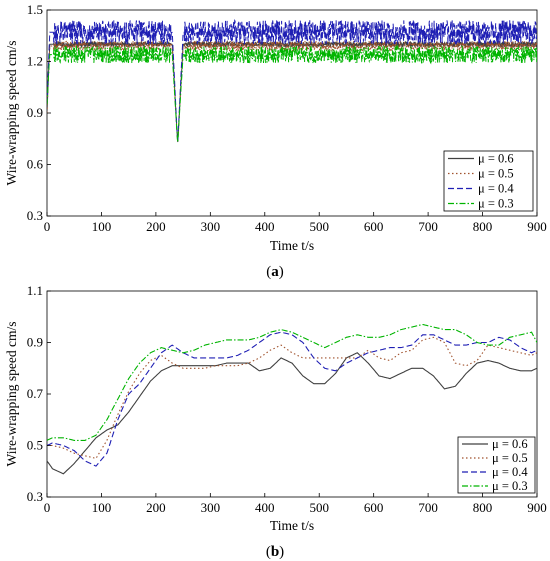 The height and width of the screenshot is (561, 550). I want to click on y-tick-label: 1.5, so click(35, 9).